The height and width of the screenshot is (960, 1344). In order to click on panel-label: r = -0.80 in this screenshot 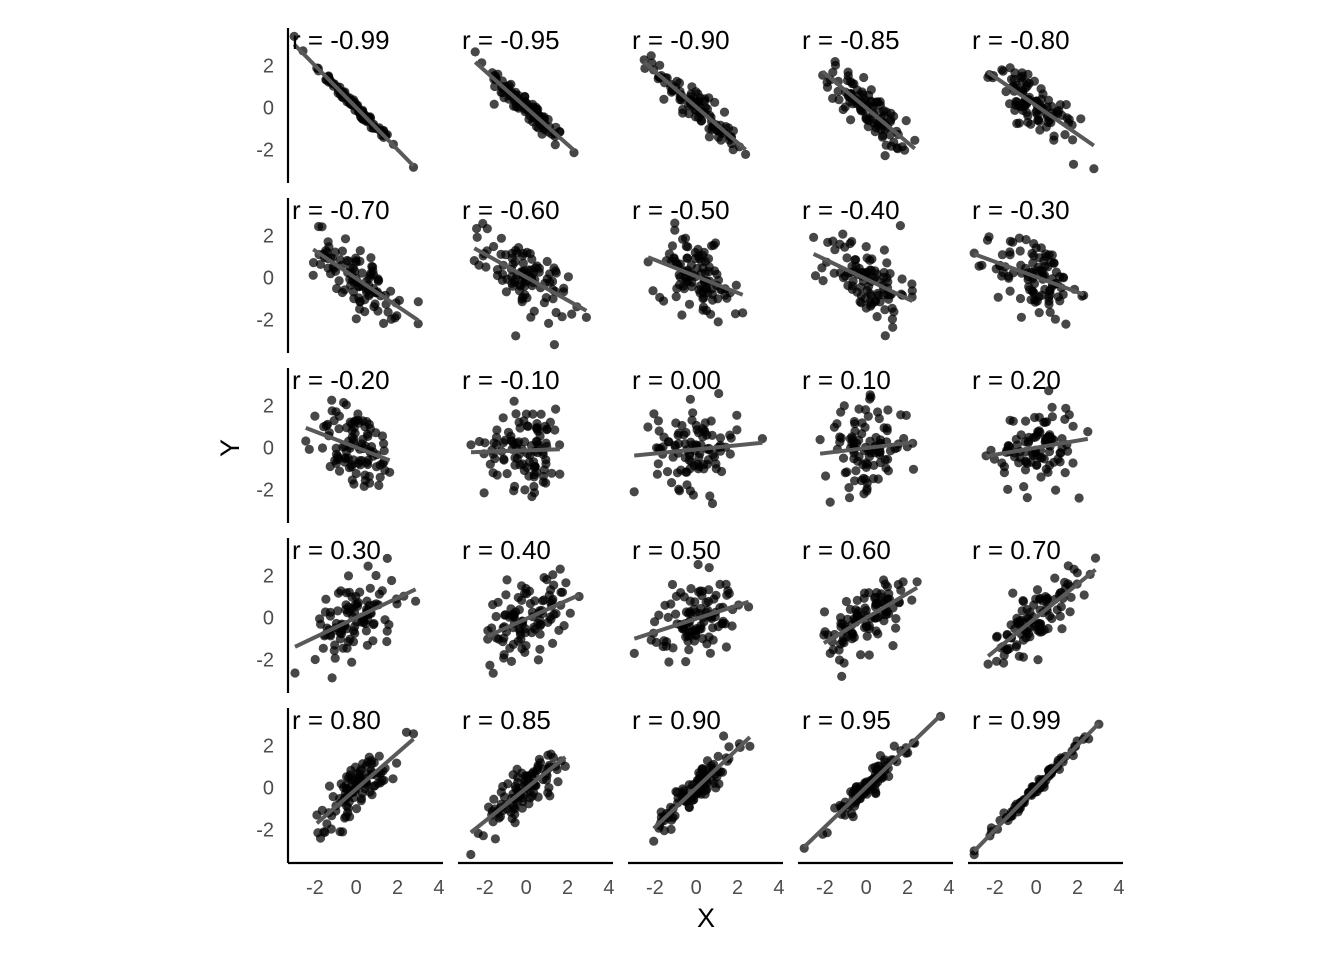, I will do `click(1021, 40)`.